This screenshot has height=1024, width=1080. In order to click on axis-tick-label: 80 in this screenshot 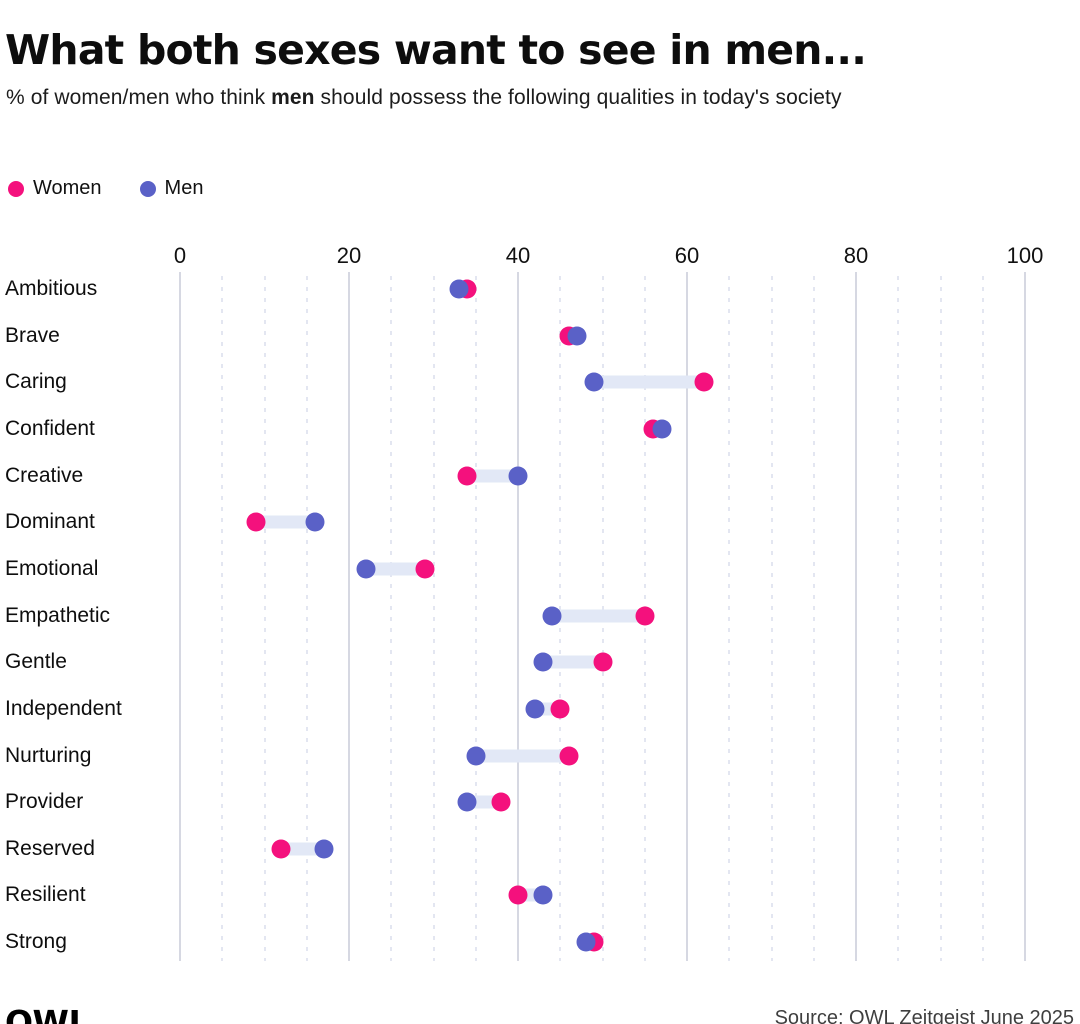, I will do `click(856, 255)`.